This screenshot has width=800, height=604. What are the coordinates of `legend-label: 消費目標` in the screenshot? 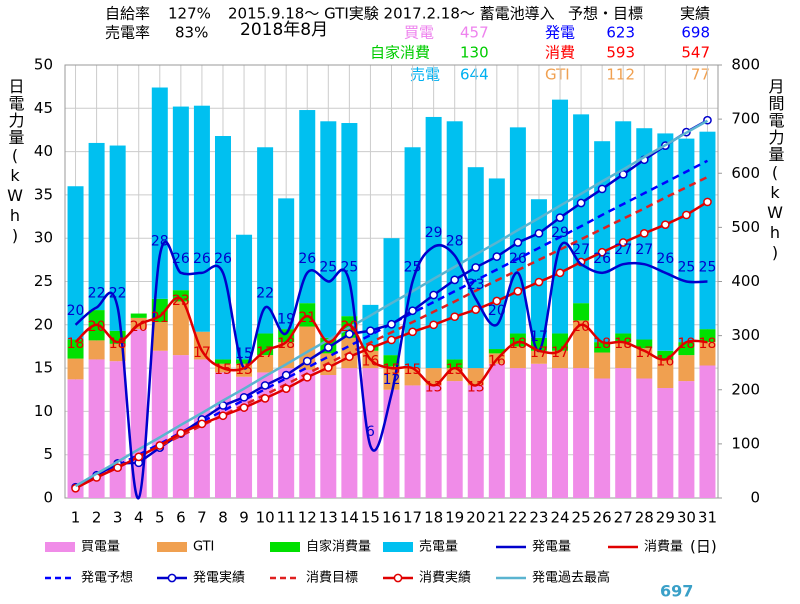 It's located at (332, 578).